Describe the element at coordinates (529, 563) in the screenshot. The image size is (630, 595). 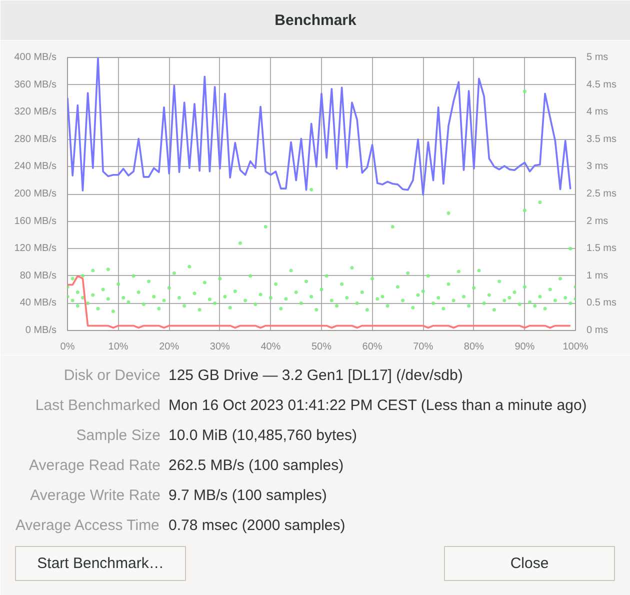
I see `text: Close` at that location.